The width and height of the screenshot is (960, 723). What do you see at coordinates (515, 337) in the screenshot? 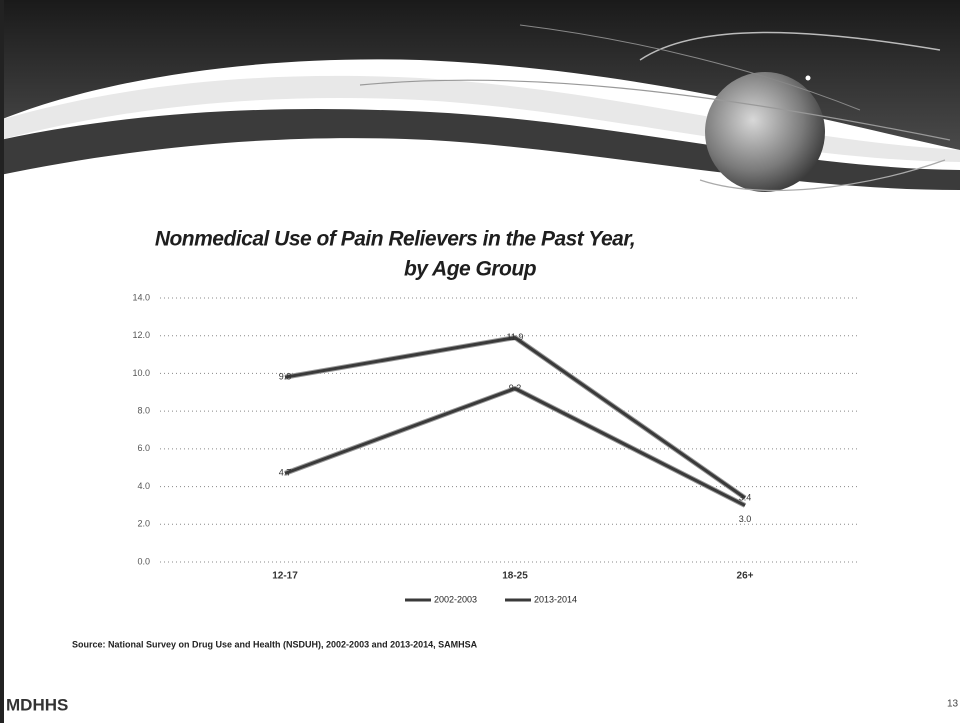
I see `data-label: 11.9` at bounding box center [515, 337].